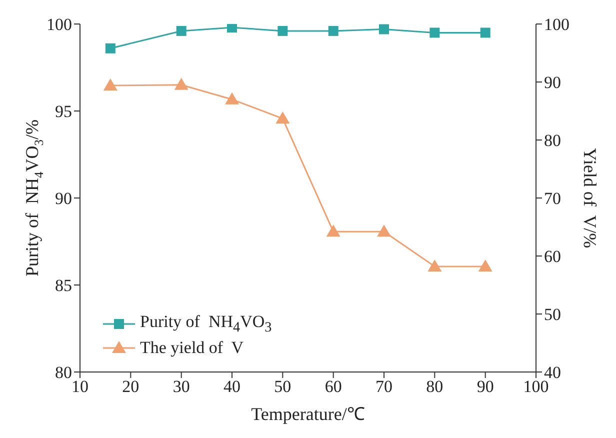 This screenshot has width=616, height=438. What do you see at coordinates (308, 414) in the screenshot?
I see `x-axis-title: Temperature/℃` at bounding box center [308, 414].